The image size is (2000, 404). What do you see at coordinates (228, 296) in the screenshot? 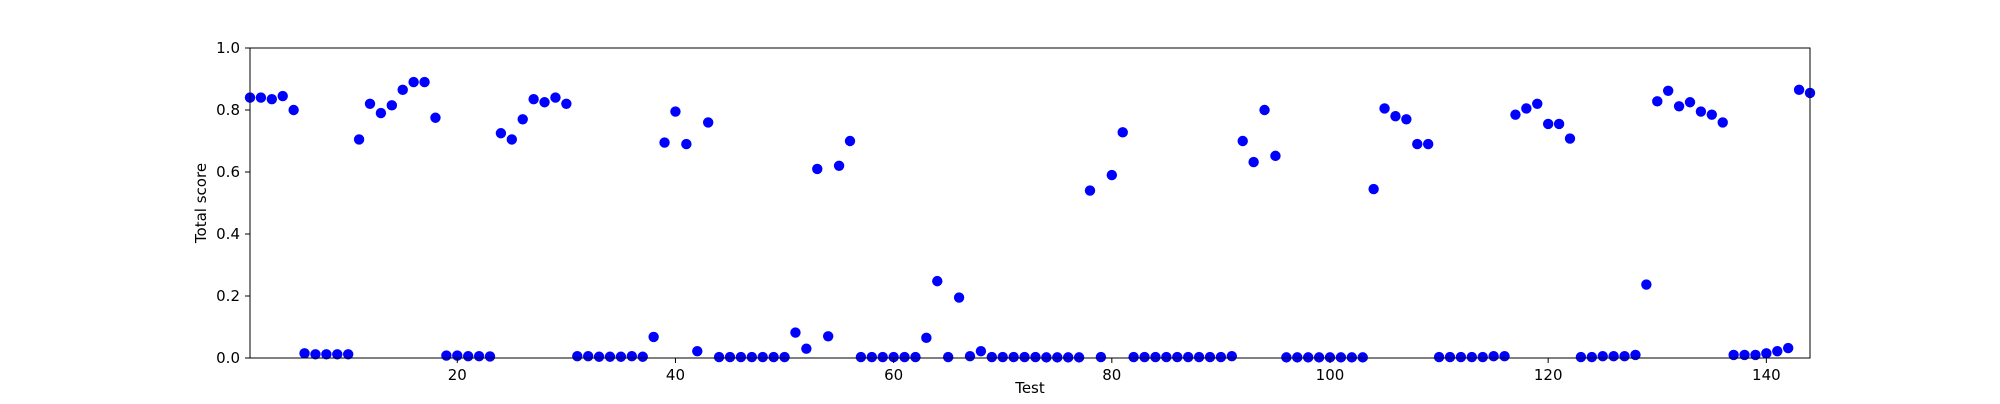
I see `y-tick-label: 0.2` at bounding box center [228, 296].